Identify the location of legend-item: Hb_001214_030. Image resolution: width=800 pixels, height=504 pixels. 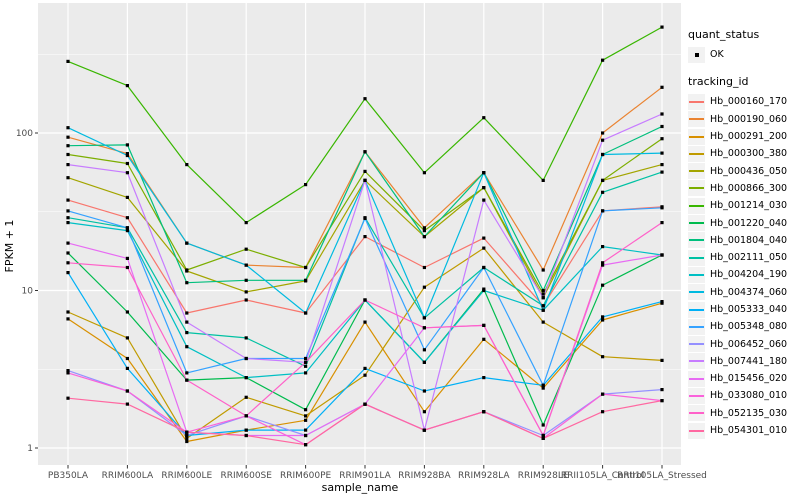
(743, 205).